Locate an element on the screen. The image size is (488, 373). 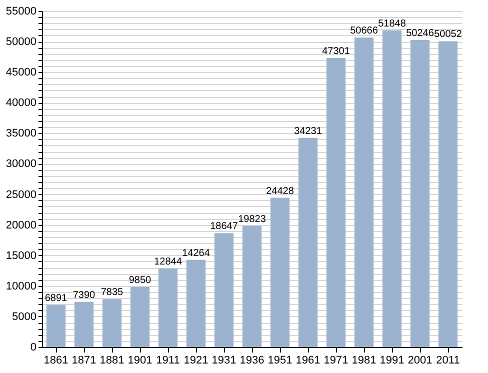
x-tick-label: 1871 is located at coordinates (84, 360).